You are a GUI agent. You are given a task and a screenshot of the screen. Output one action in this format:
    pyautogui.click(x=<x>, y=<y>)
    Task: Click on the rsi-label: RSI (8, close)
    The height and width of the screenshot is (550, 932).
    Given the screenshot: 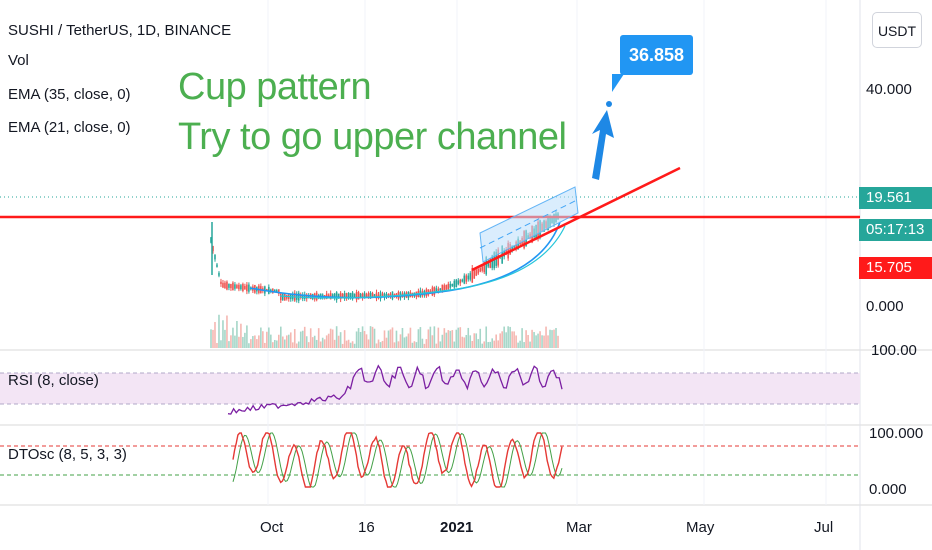 What is the action you would take?
    pyautogui.click(x=53, y=380)
    